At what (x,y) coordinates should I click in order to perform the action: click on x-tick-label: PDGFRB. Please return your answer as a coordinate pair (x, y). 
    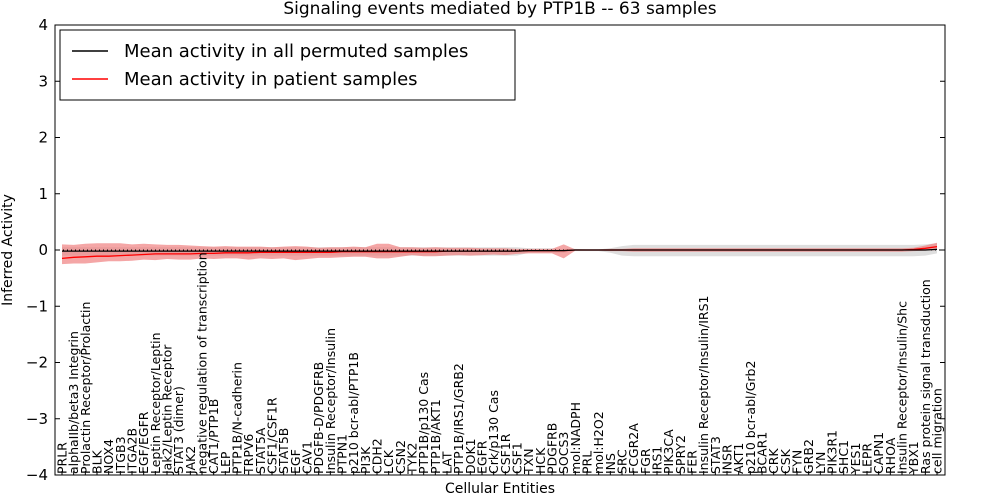
    Looking at the image, I should click on (552, 448).